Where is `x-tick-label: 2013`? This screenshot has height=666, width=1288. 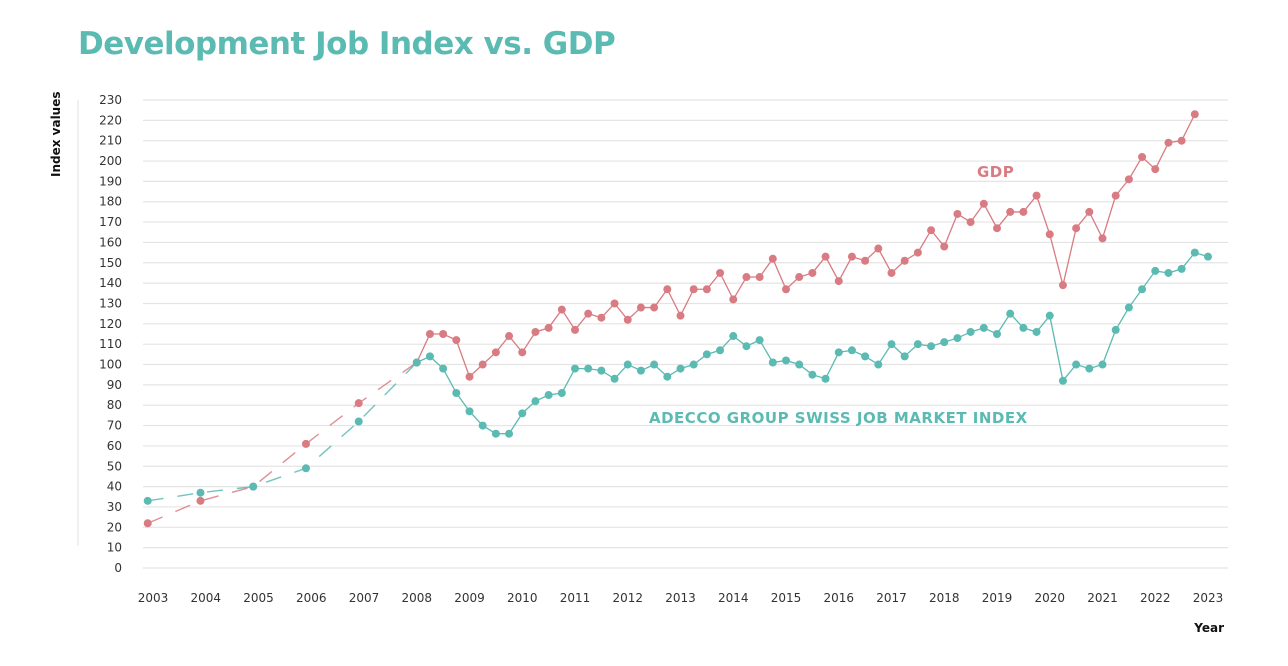
x-tick-label: 2013 is located at coordinates (680, 598).